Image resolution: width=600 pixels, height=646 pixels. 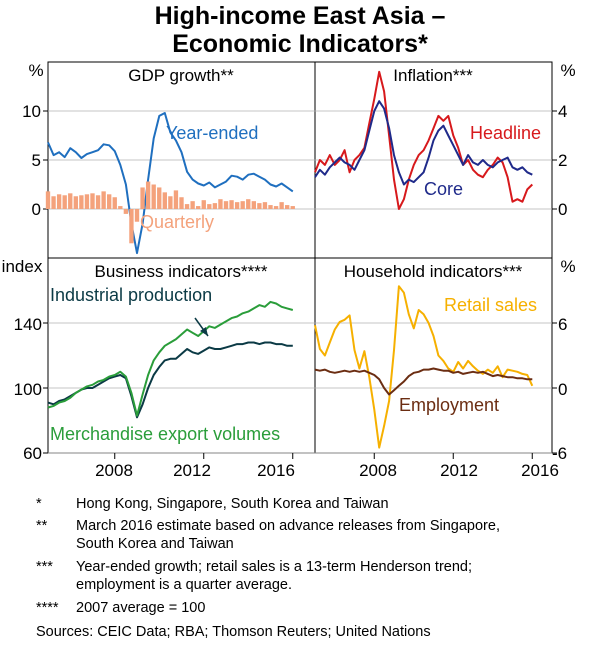 I want to click on series-label-employment: Employment, so click(x=449, y=405).